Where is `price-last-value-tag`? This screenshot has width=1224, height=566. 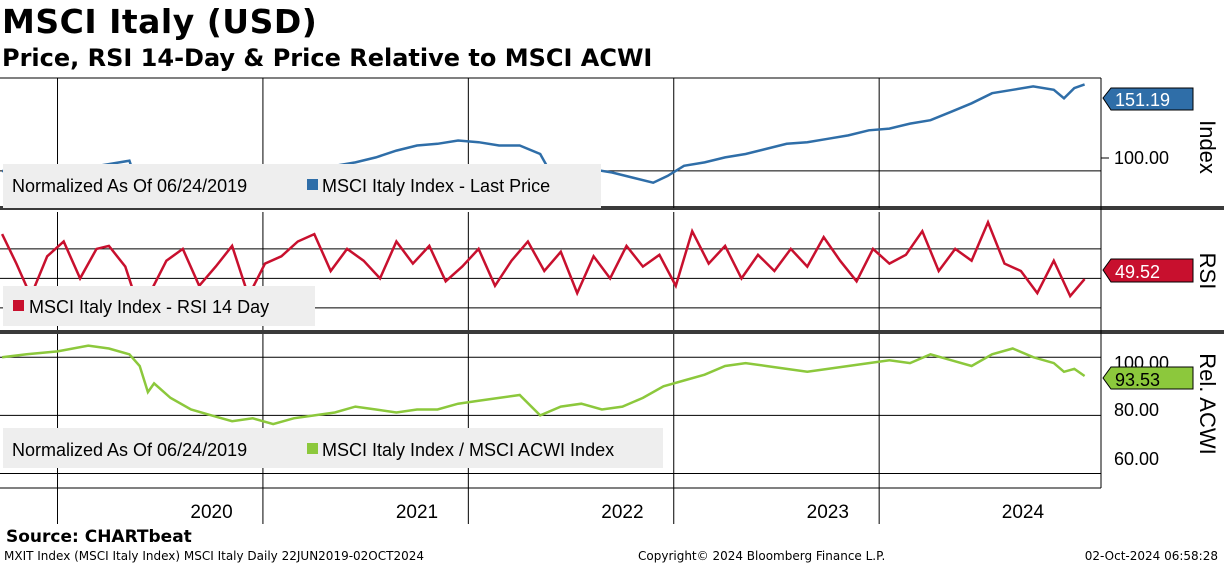
price-last-value-tag is located at coordinates (1148, 99).